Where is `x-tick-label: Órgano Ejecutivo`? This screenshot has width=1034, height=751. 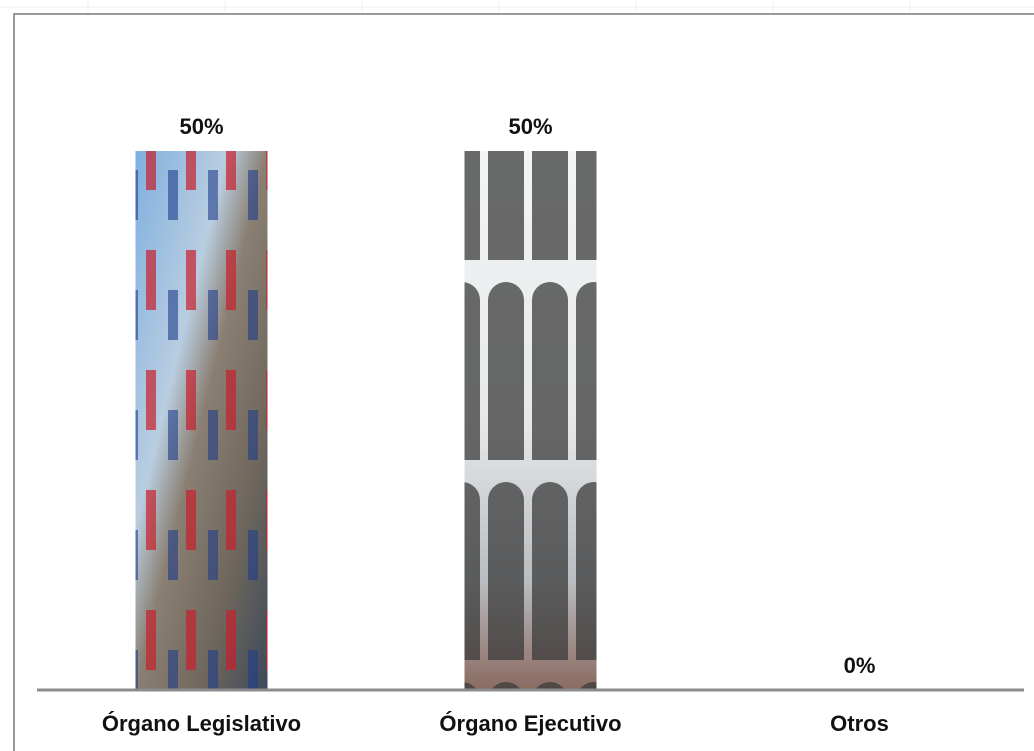
x-tick-label: Órgano Ejecutivo is located at coordinates (530, 723).